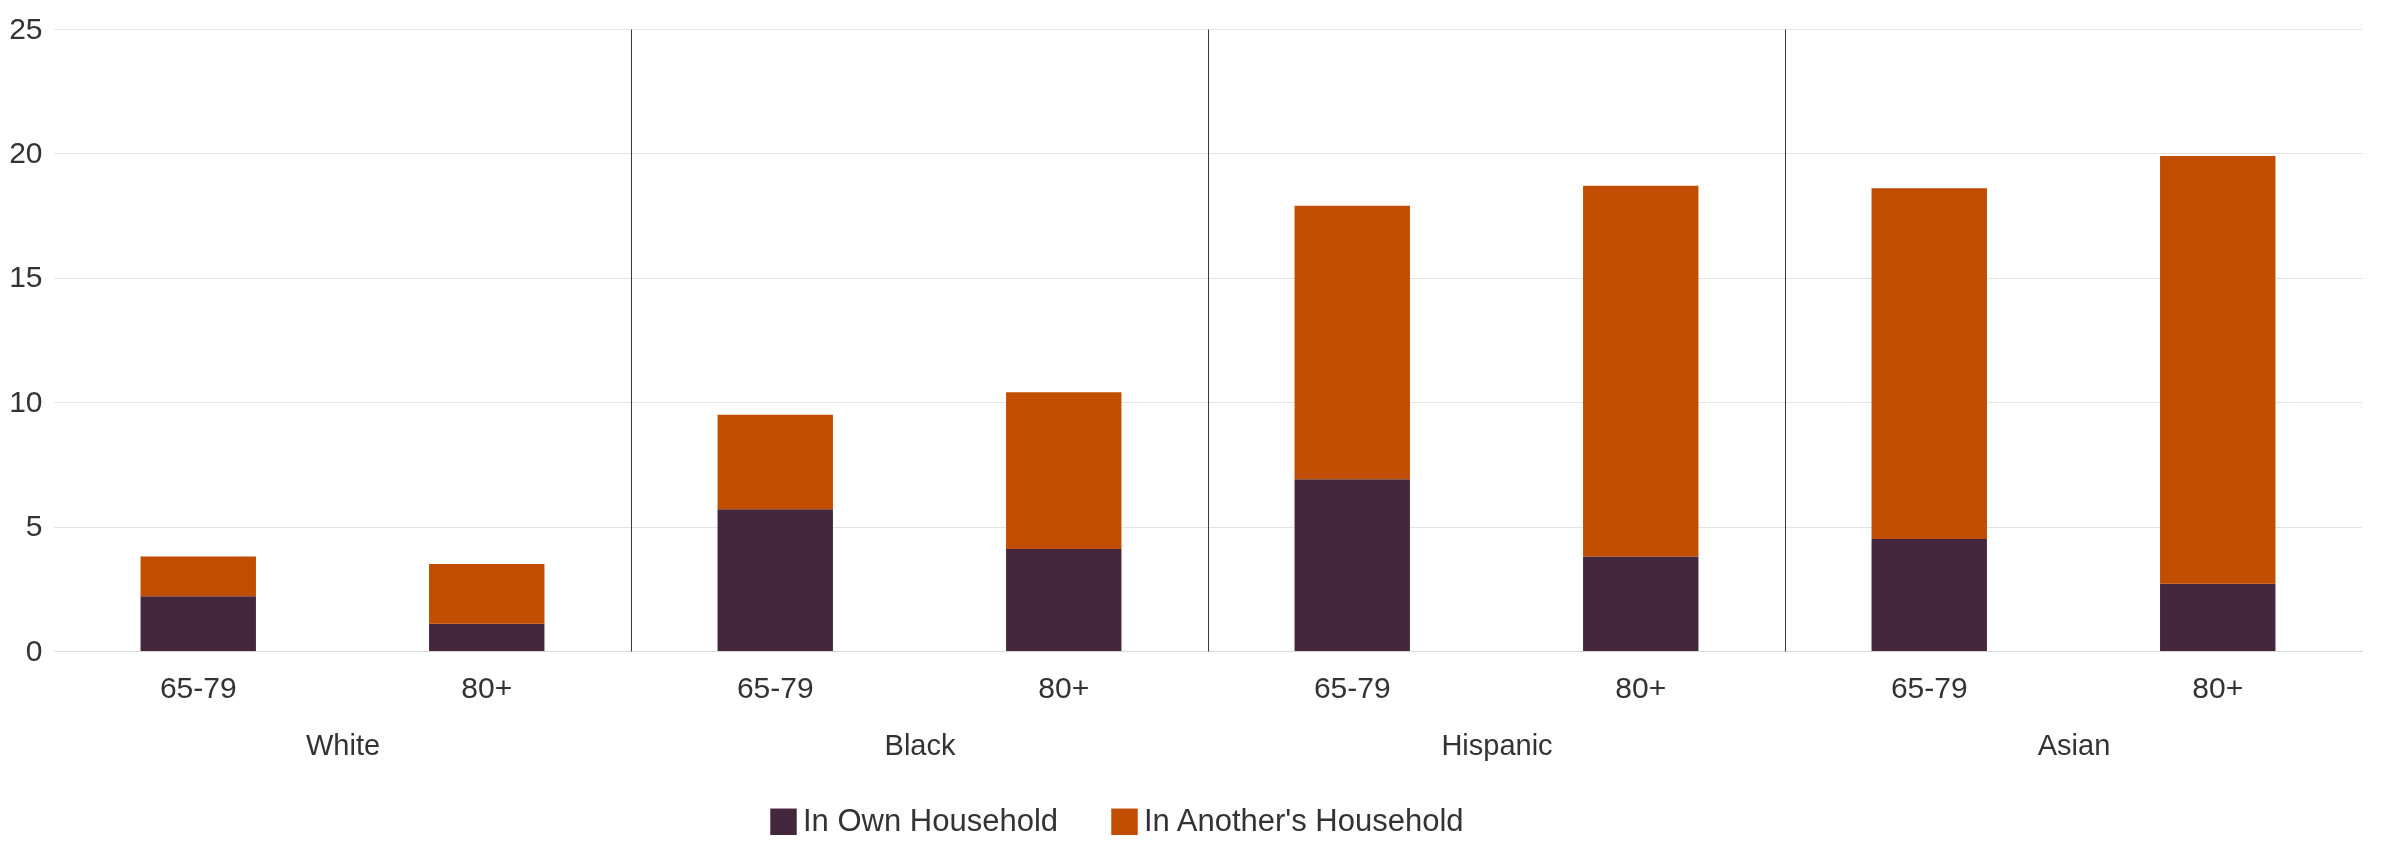 The width and height of the screenshot is (2405, 842). What do you see at coordinates (931, 820) in the screenshot?
I see `legend-label: In Own Household` at bounding box center [931, 820].